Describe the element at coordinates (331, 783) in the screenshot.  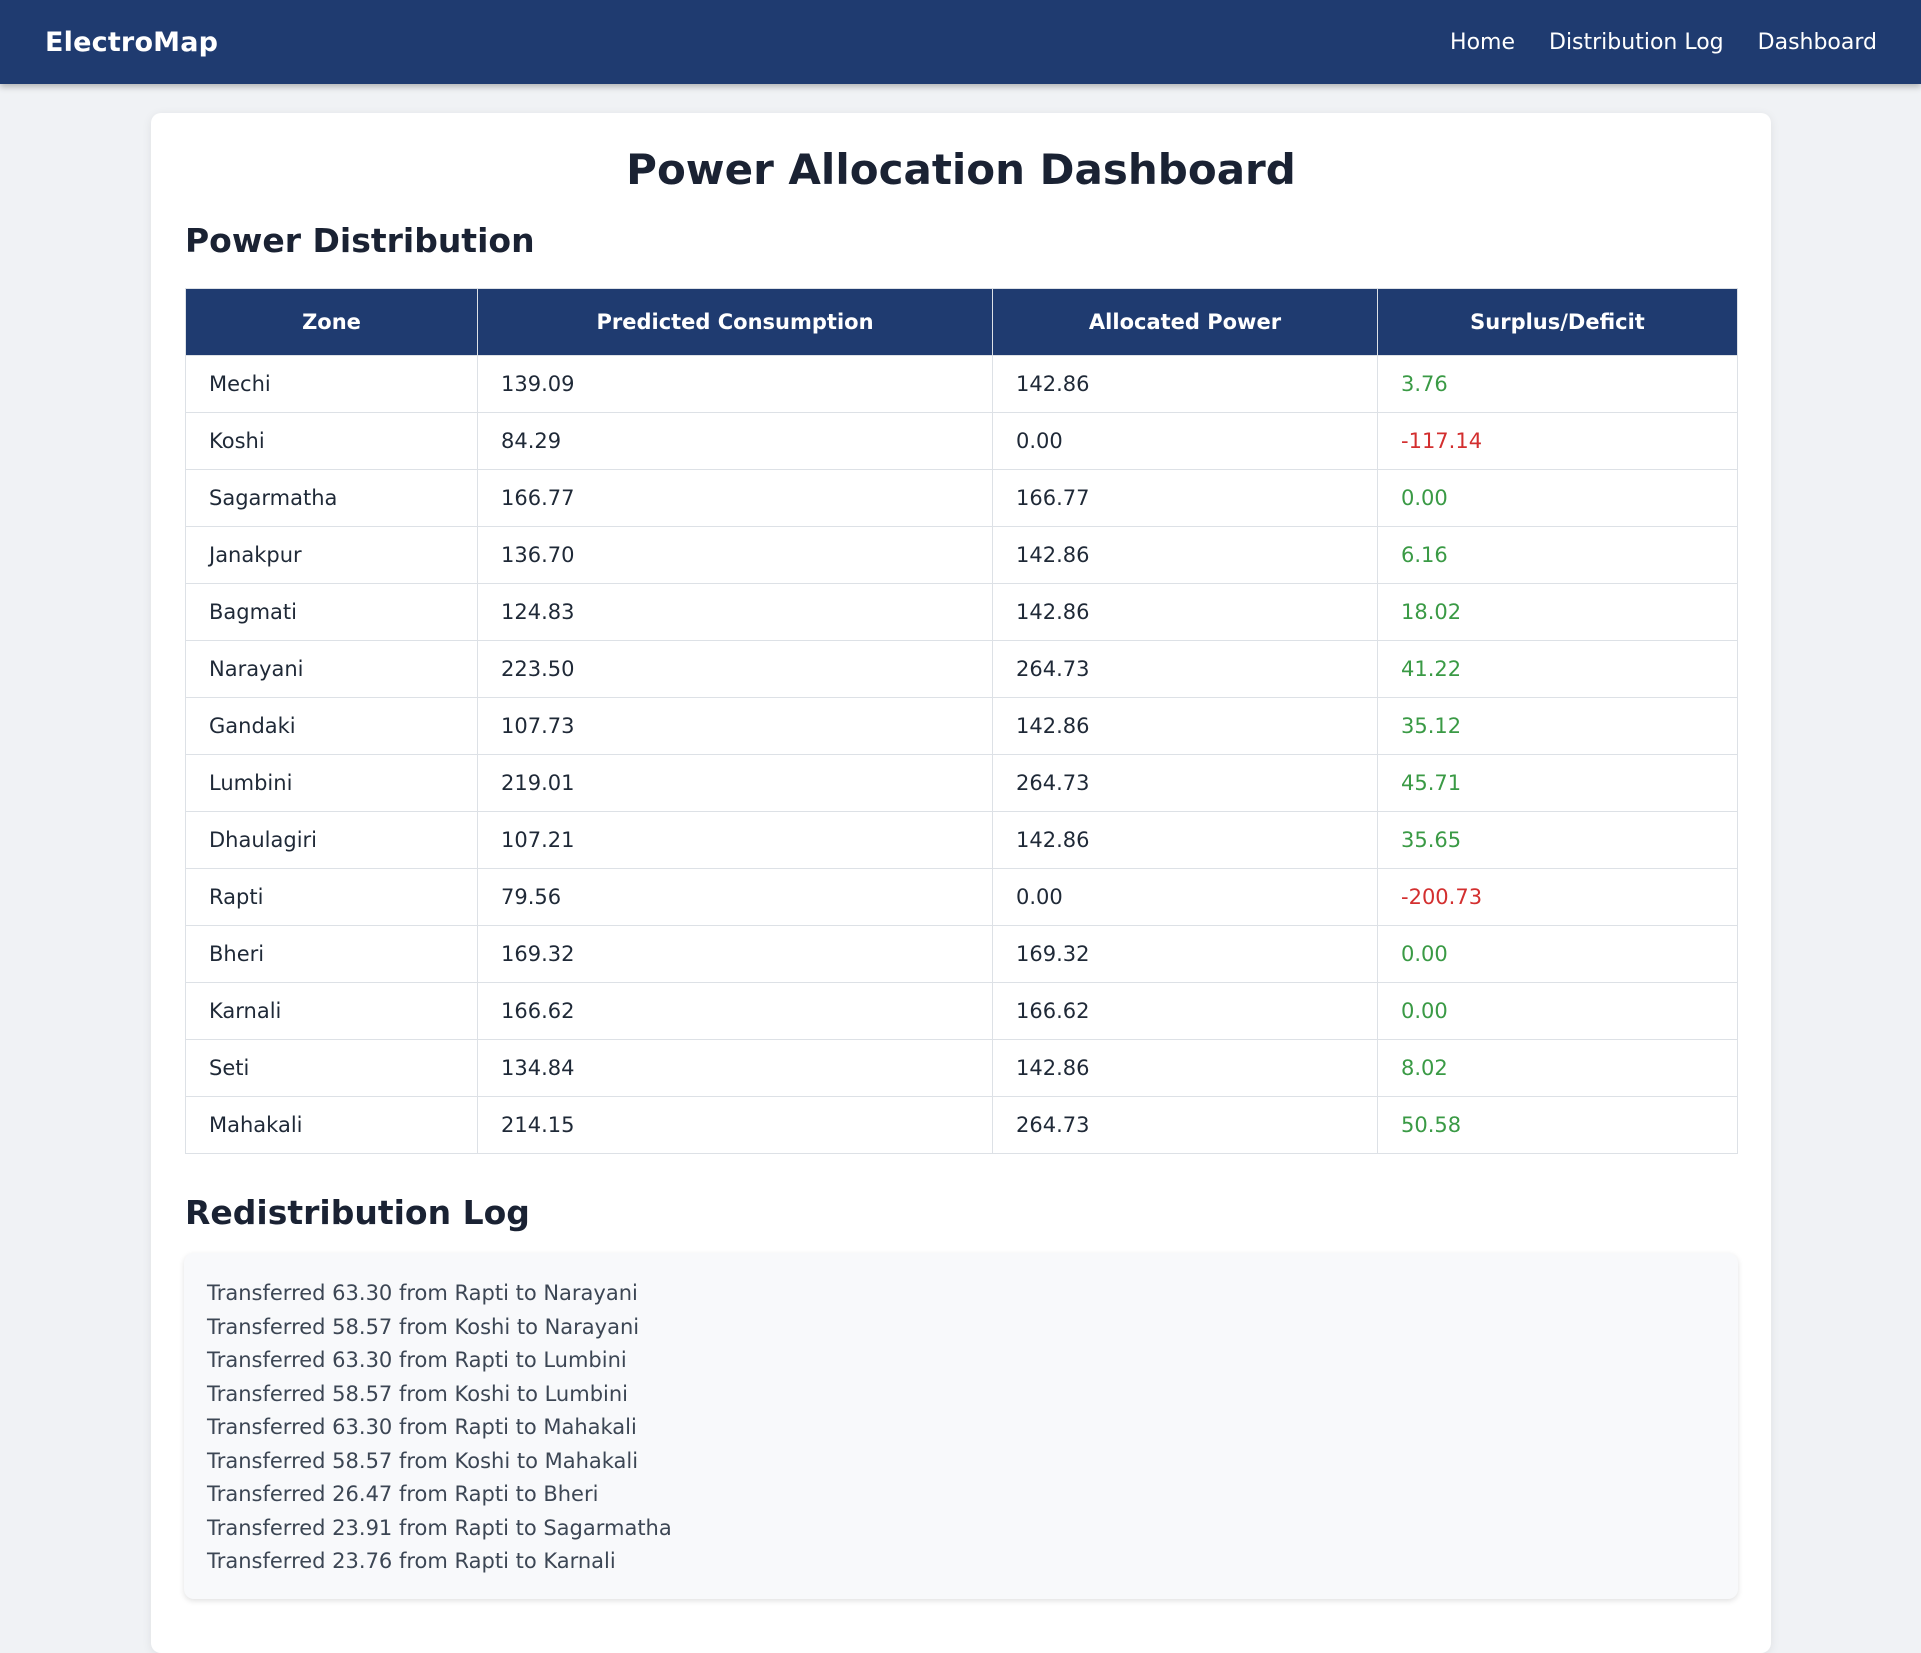
I see `zone-cell: Lumbini` at that location.